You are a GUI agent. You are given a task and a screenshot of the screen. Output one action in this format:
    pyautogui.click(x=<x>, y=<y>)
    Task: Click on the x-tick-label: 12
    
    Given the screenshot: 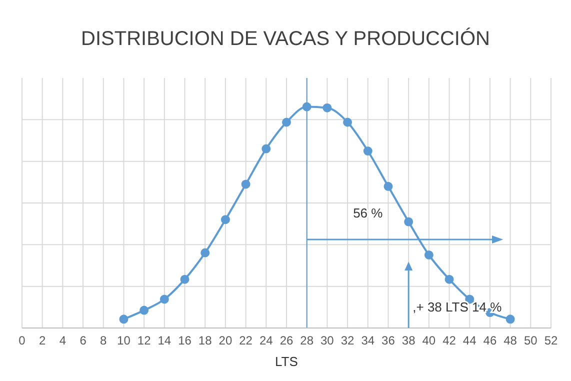 What is the action you would take?
    pyautogui.click(x=144, y=341)
    